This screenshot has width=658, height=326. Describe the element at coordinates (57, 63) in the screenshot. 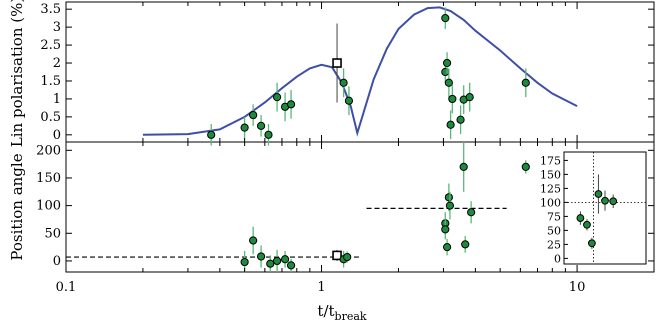

I see `y-tick-label: 2` at that location.